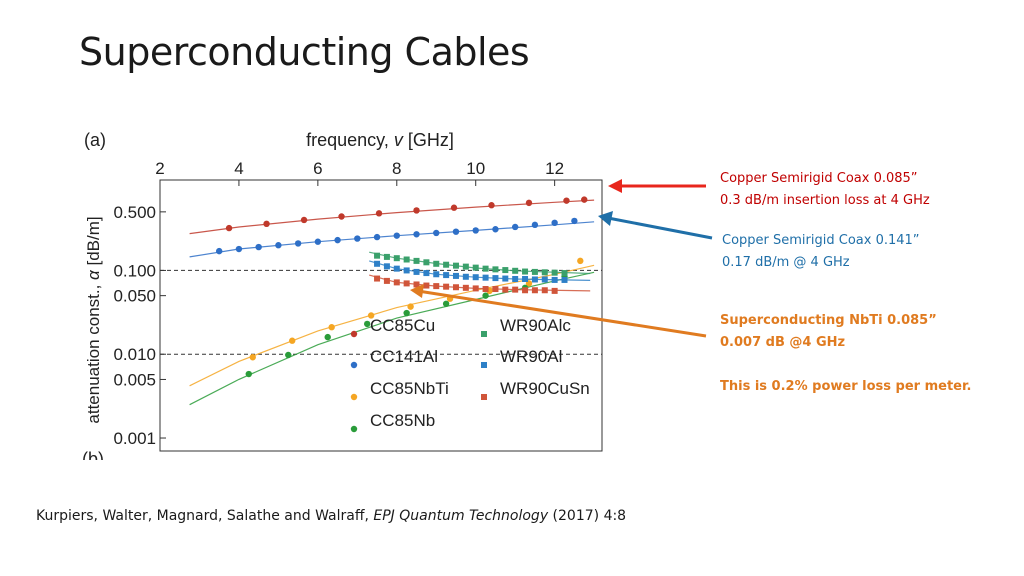  Describe the element at coordinates (409, 388) in the screenshot. I see `legend-label-cc85nbti: CC85NbTi` at that location.